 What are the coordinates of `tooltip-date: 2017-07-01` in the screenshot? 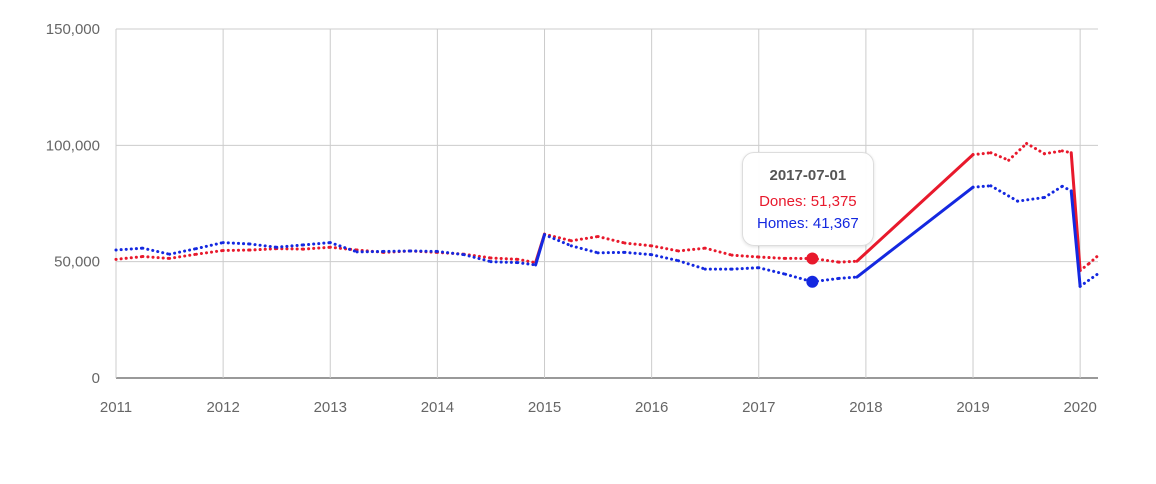 It's located at (808, 175).